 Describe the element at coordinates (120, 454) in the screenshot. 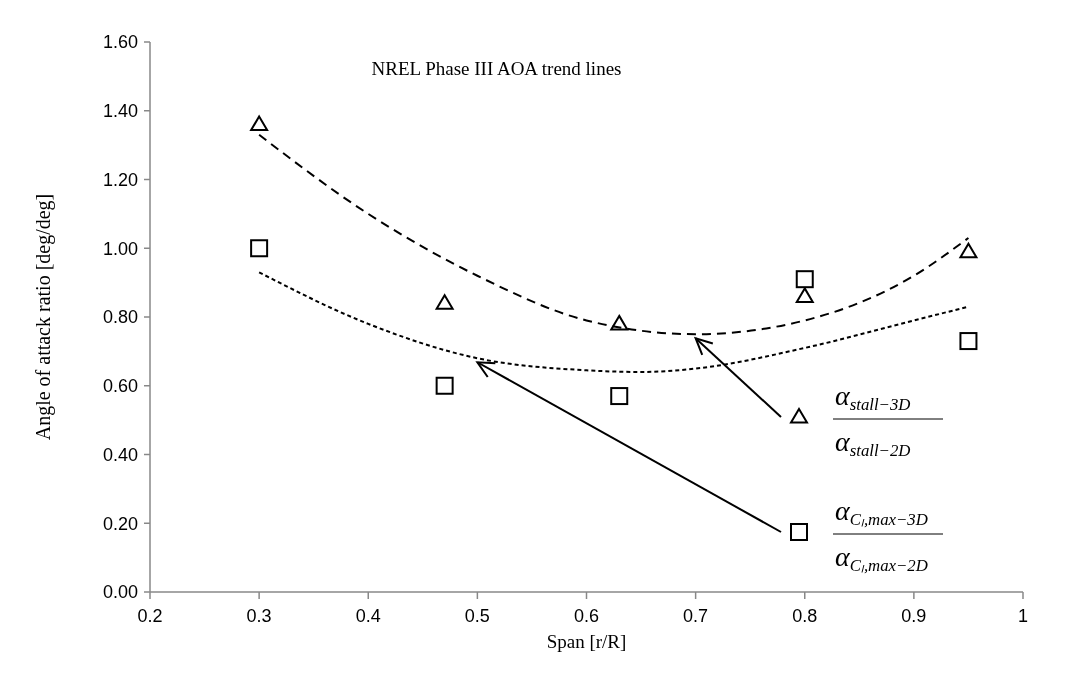

I see `y-tick-label: 0.40` at that location.